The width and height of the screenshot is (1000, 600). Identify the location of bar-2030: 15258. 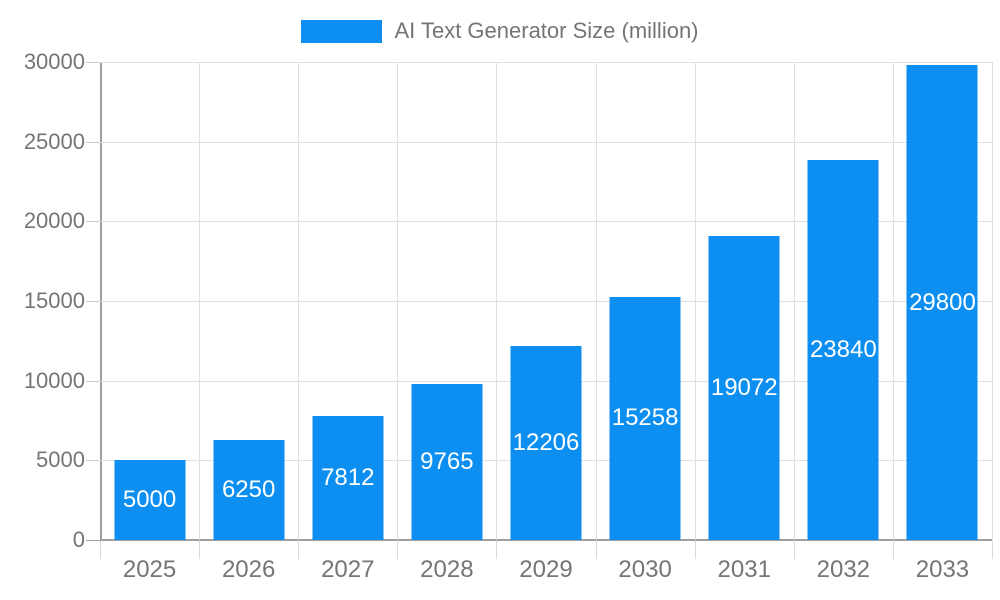
(645, 418).